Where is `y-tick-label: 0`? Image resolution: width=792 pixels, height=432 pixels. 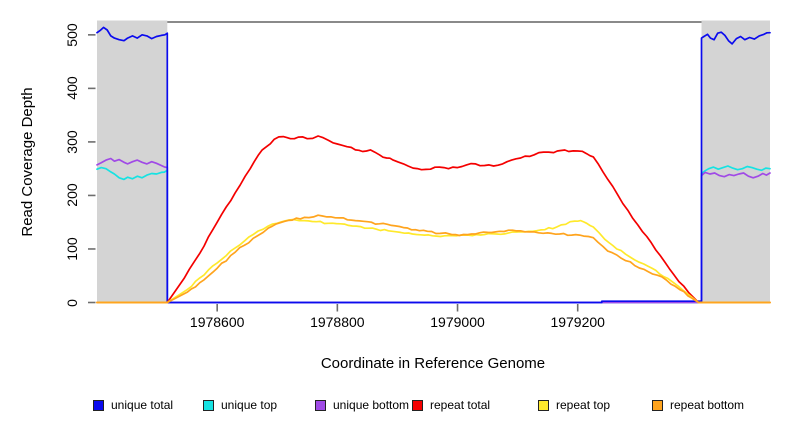
y-tick-label: 0 is located at coordinates (72, 302).